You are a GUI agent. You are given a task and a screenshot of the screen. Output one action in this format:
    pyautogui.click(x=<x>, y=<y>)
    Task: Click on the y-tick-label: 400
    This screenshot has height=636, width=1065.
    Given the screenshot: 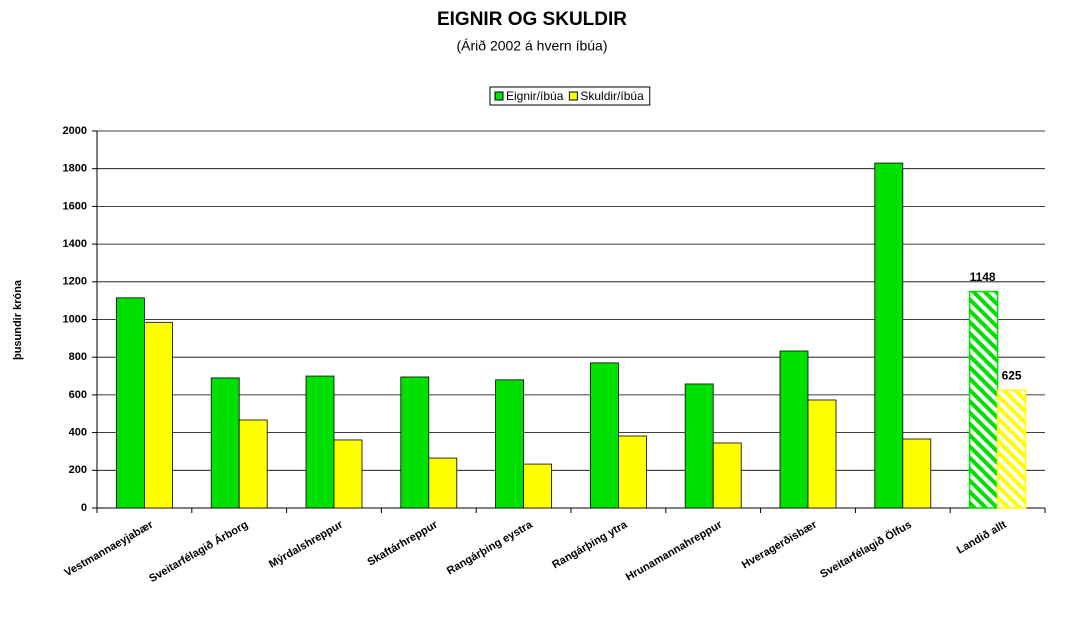 What is the action you would take?
    pyautogui.click(x=78, y=433)
    